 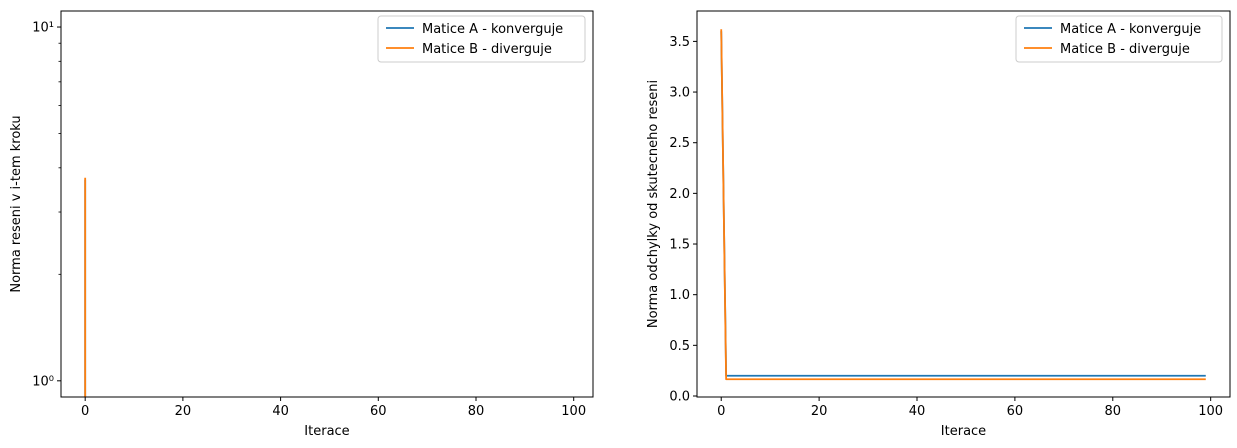 What do you see at coordinates (679, 346) in the screenshot?
I see `y-tick-label: 0.5` at bounding box center [679, 346].